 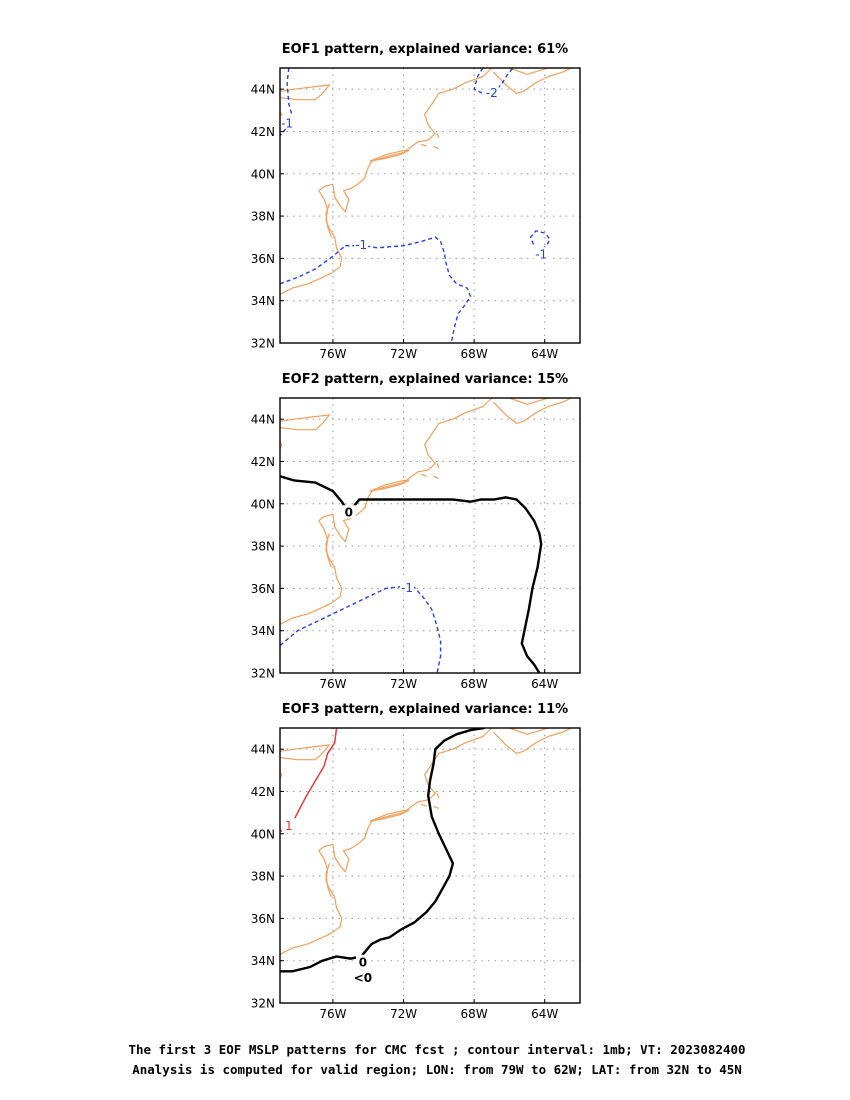 What do you see at coordinates (425, 379) in the screenshot?
I see `eof2-title: EOF2 pattern, explained variance: 15%` at bounding box center [425, 379].